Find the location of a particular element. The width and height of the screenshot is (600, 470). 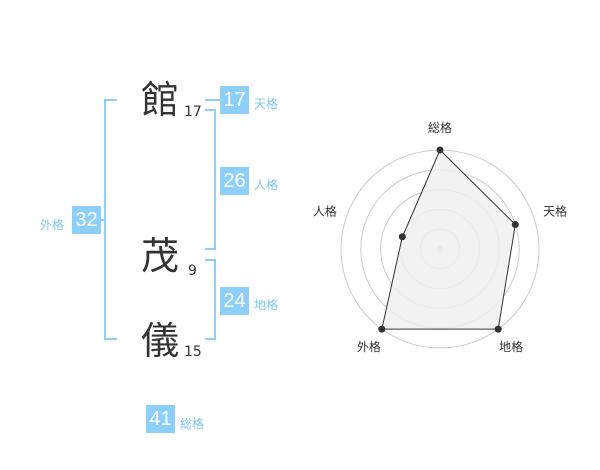

radar-axis-label: 地格 is located at coordinates (511, 346).